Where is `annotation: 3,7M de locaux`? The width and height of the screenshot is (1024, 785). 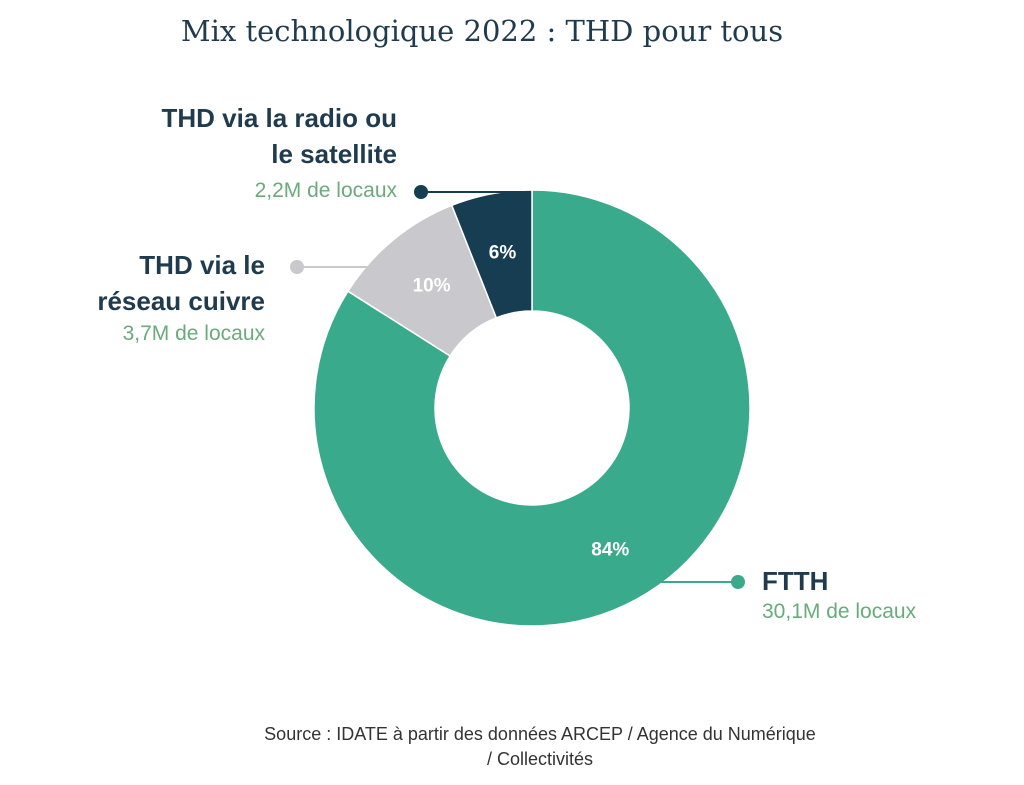 annotation: 3,7M de locaux is located at coordinates (193, 333).